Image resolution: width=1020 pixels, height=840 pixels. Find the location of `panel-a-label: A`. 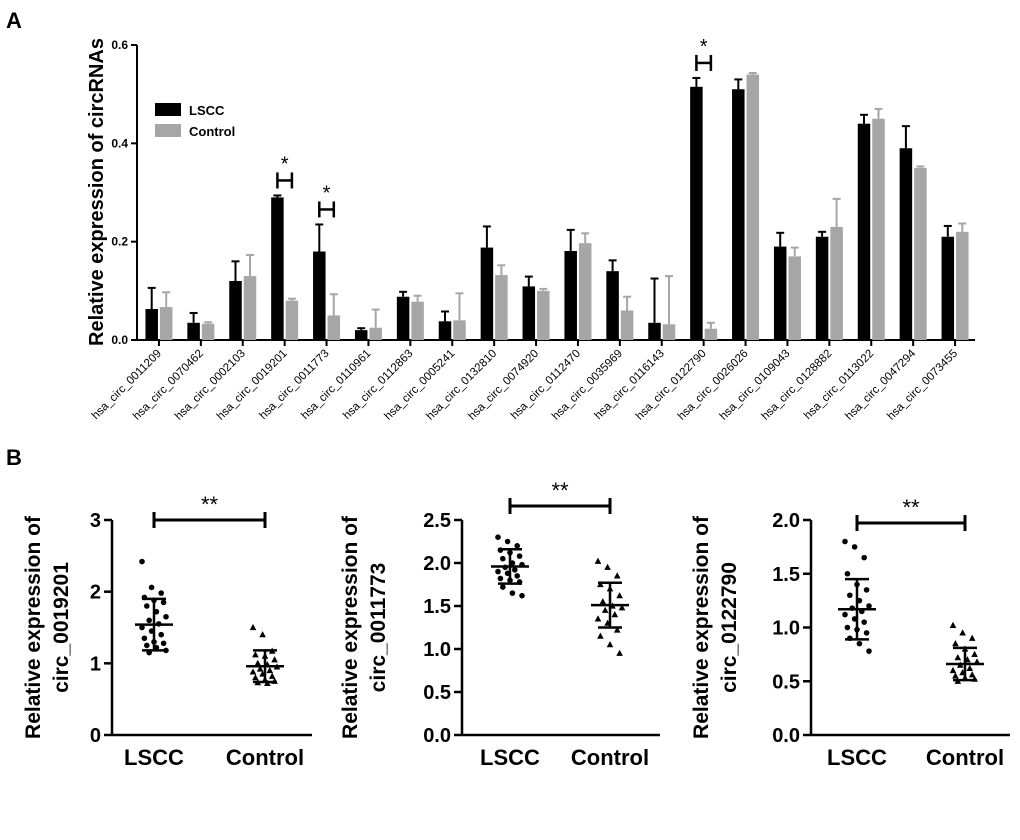

panel-a-label: A is located at coordinates (14, 20).